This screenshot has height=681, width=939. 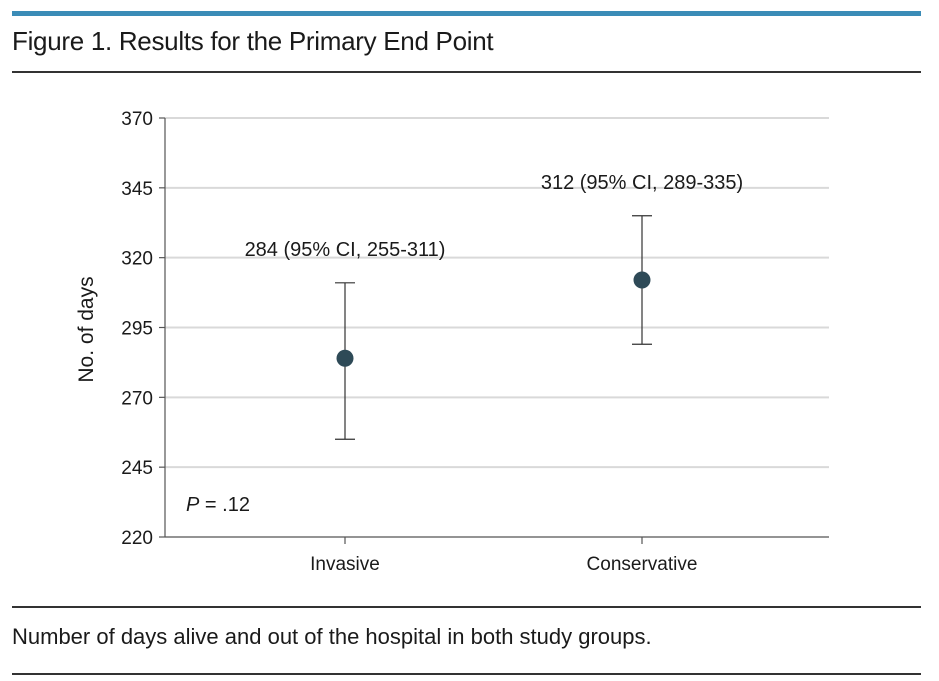 What do you see at coordinates (137, 398) in the screenshot?
I see `y-tick-label: 270` at bounding box center [137, 398].